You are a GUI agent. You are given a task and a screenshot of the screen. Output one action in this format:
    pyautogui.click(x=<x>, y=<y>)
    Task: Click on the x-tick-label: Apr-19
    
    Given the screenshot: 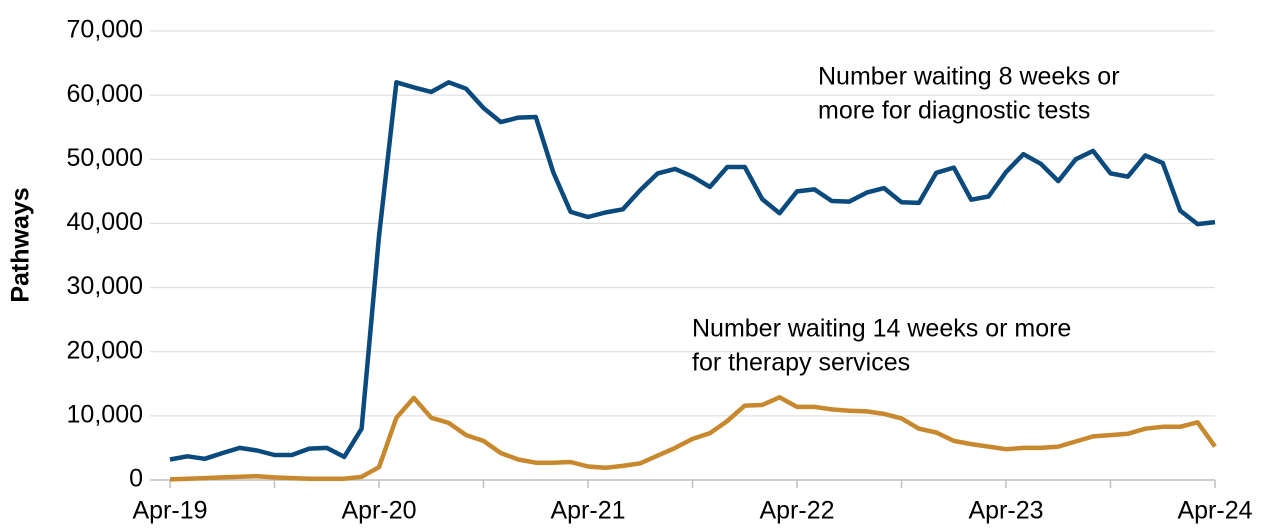 What is the action you would take?
    pyautogui.click(x=169, y=511)
    